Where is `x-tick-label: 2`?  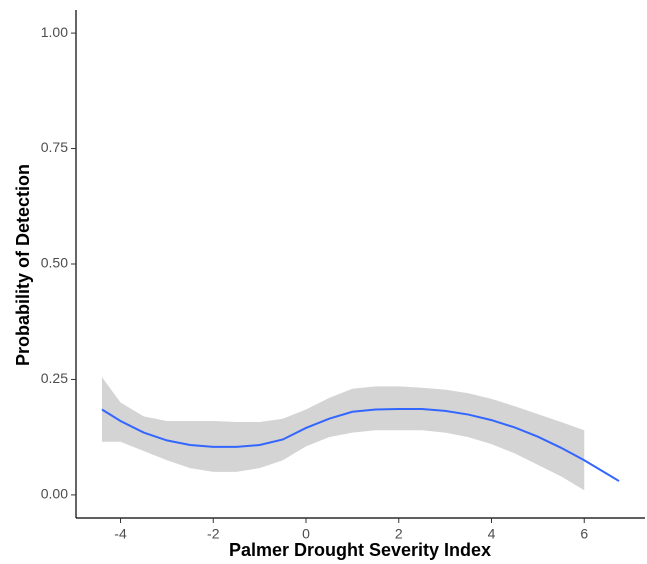
x-tick-label: 2 is located at coordinates (399, 534).